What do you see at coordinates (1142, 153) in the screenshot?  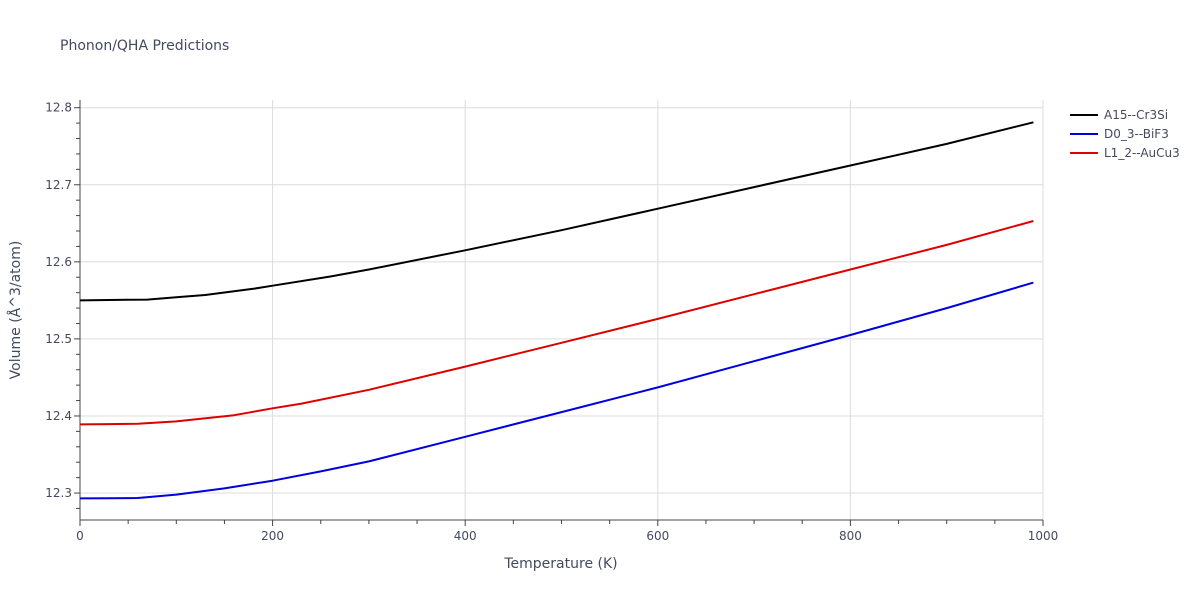 I see `legend-label: L1_2--AuCu3` at bounding box center [1142, 153].